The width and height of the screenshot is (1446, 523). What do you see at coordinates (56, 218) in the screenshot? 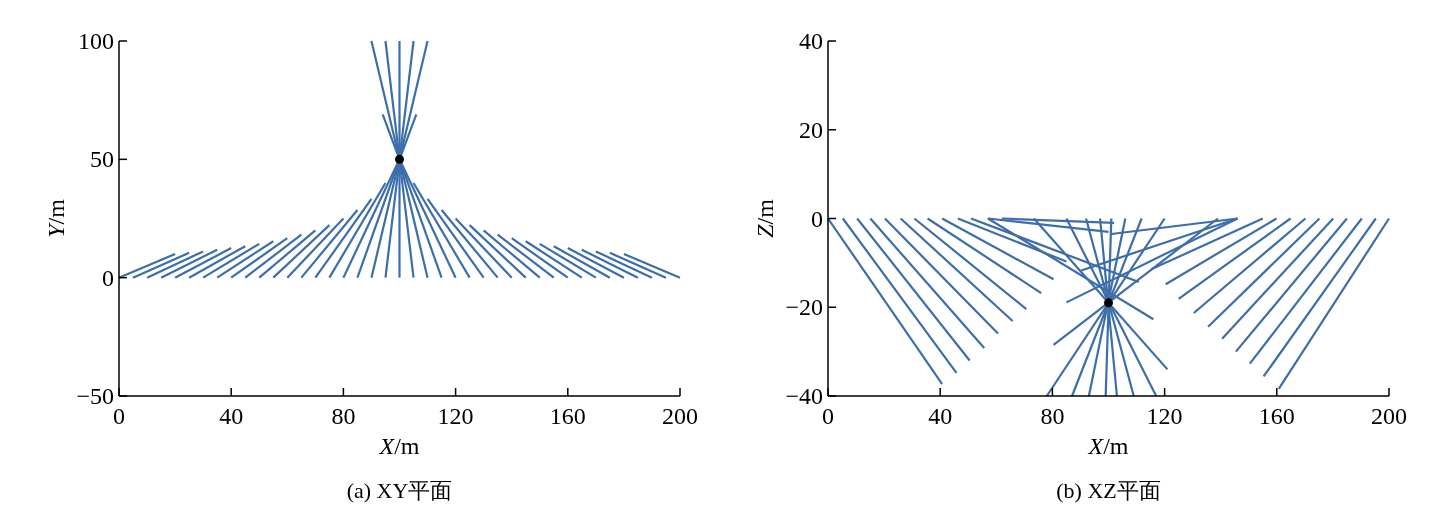
I see `y-axis-title: Y/m` at bounding box center [56, 218].